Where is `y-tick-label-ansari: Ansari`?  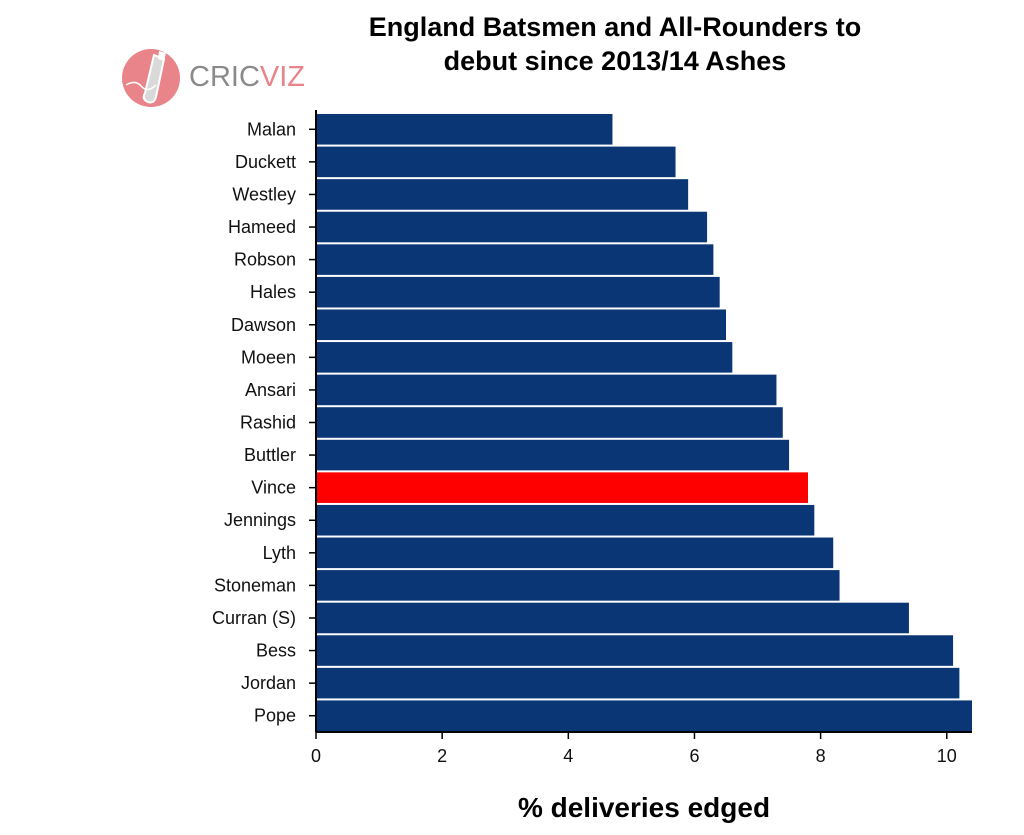 y-tick-label-ansari: Ansari is located at coordinates (270, 390).